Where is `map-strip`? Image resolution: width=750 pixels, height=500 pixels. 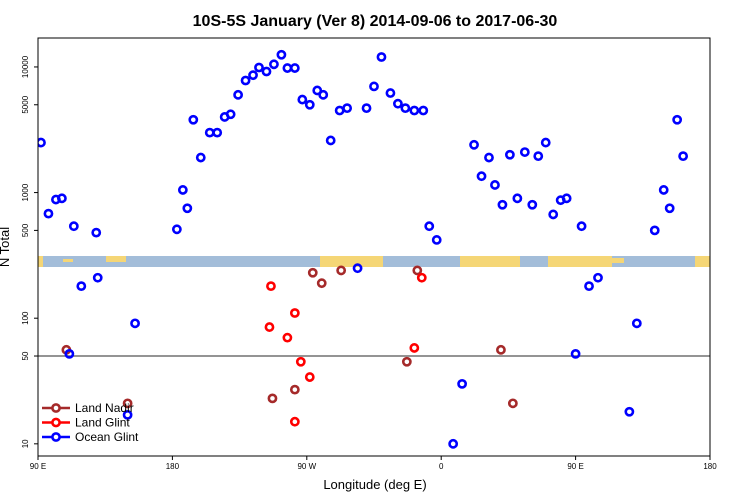 map-strip is located at coordinates (374, 261).